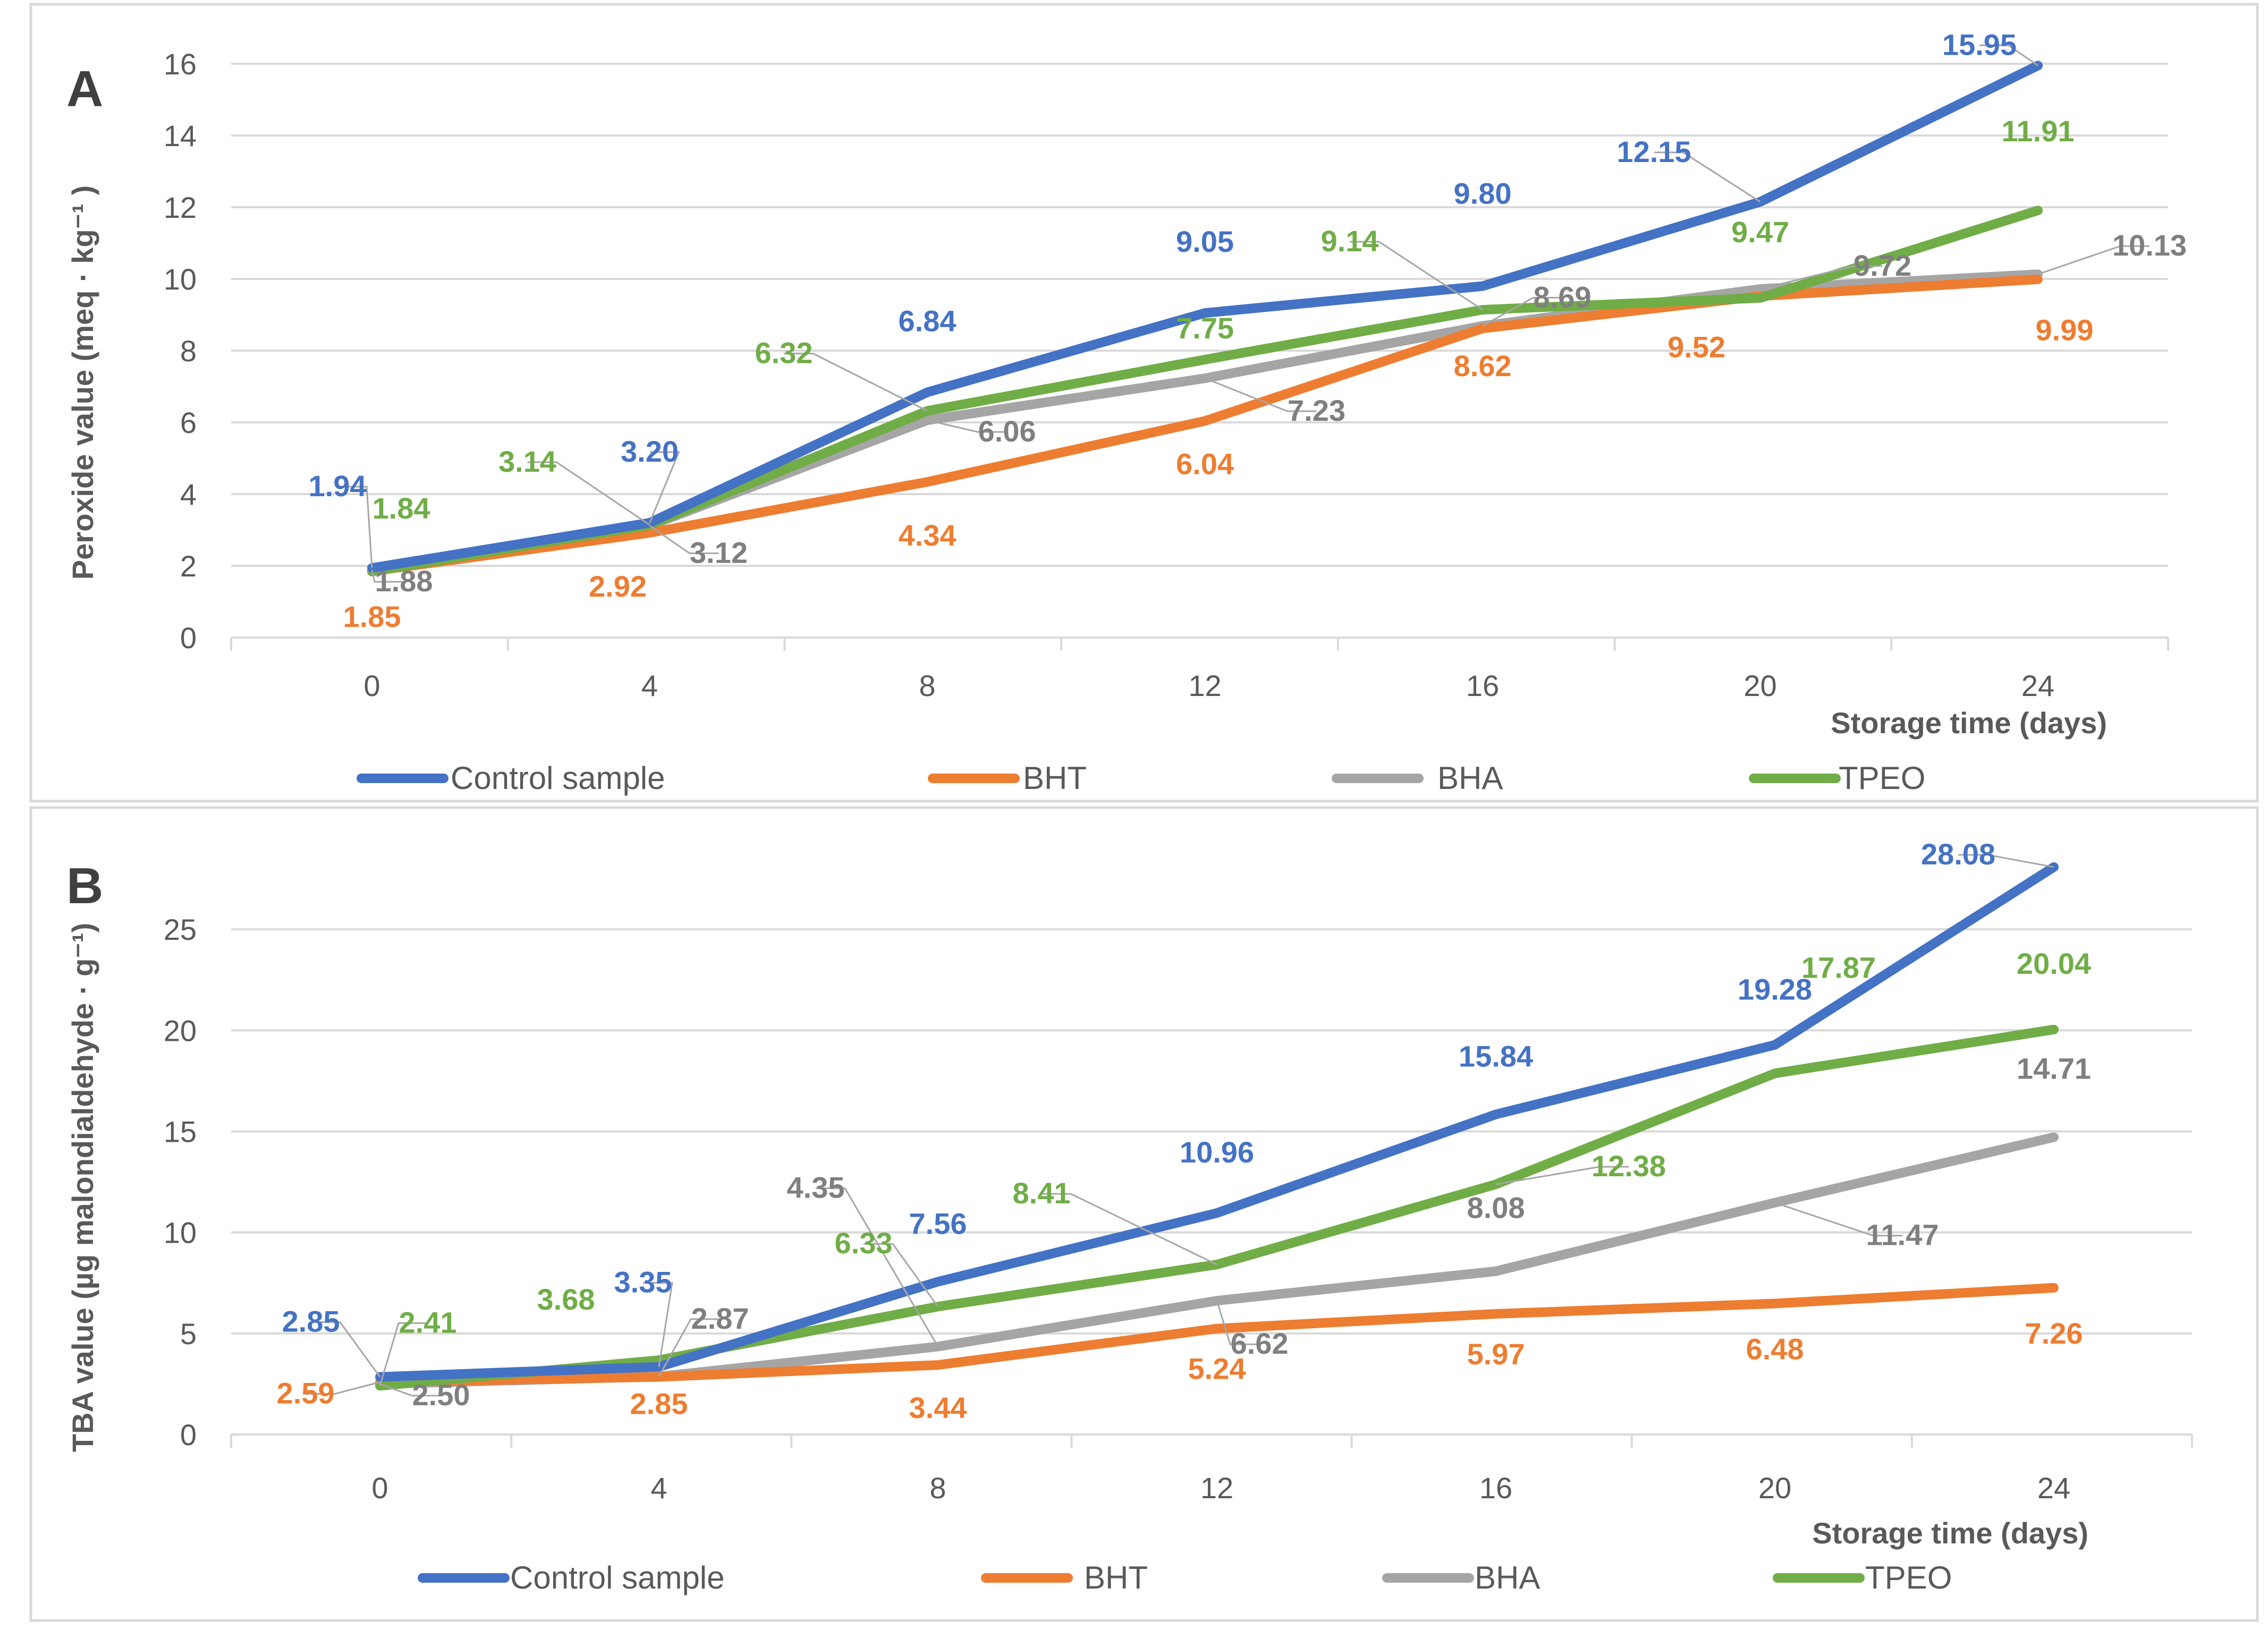 The width and height of the screenshot is (2268, 1630). What do you see at coordinates (938, 1223) in the screenshot?
I see `data-label-control-sample: 7.56` at bounding box center [938, 1223].